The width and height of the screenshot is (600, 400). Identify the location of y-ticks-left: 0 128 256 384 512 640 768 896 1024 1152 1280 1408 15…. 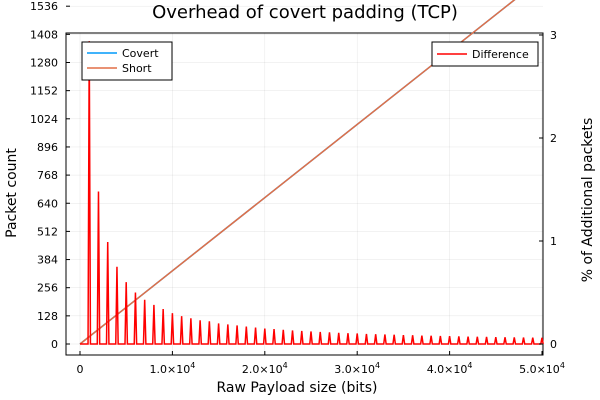
(50, 175).